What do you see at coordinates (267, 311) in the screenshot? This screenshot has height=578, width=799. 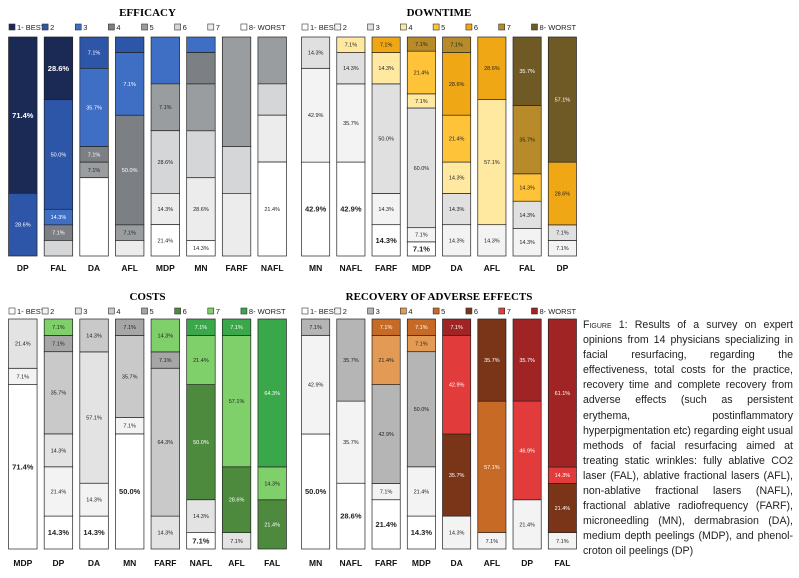 I see `legend-label: 8- WORST` at bounding box center [267, 311].